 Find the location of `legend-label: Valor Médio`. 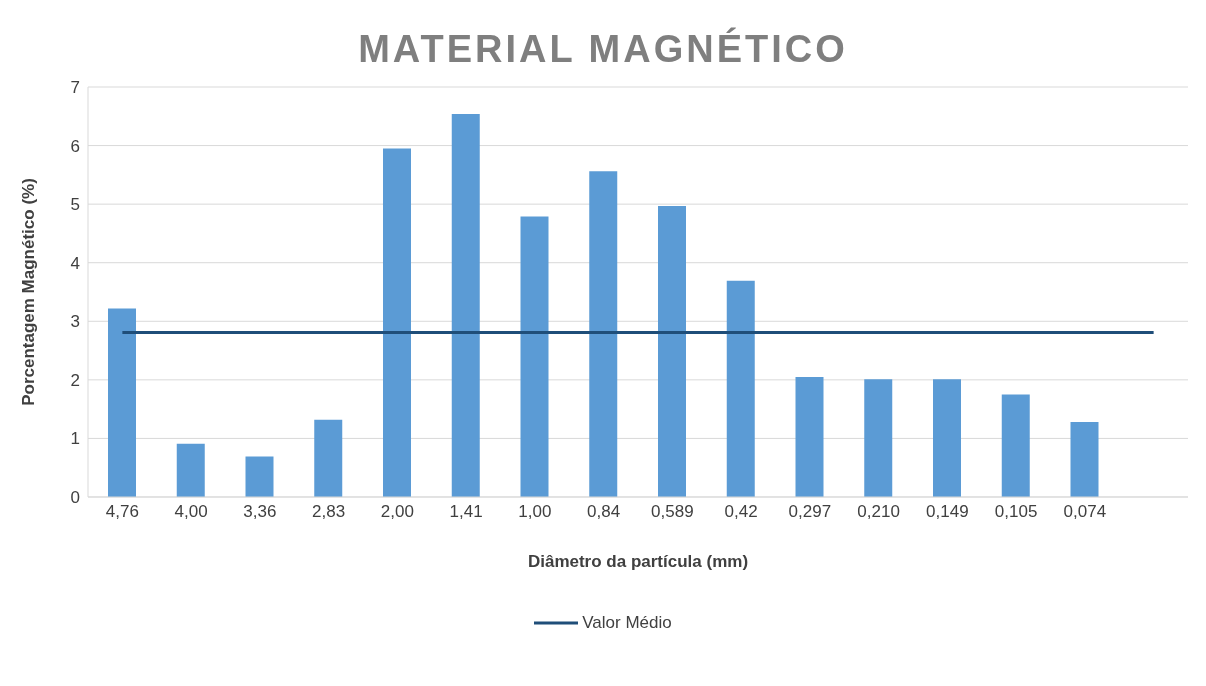

legend-label: Valor Médio is located at coordinates (627, 623).